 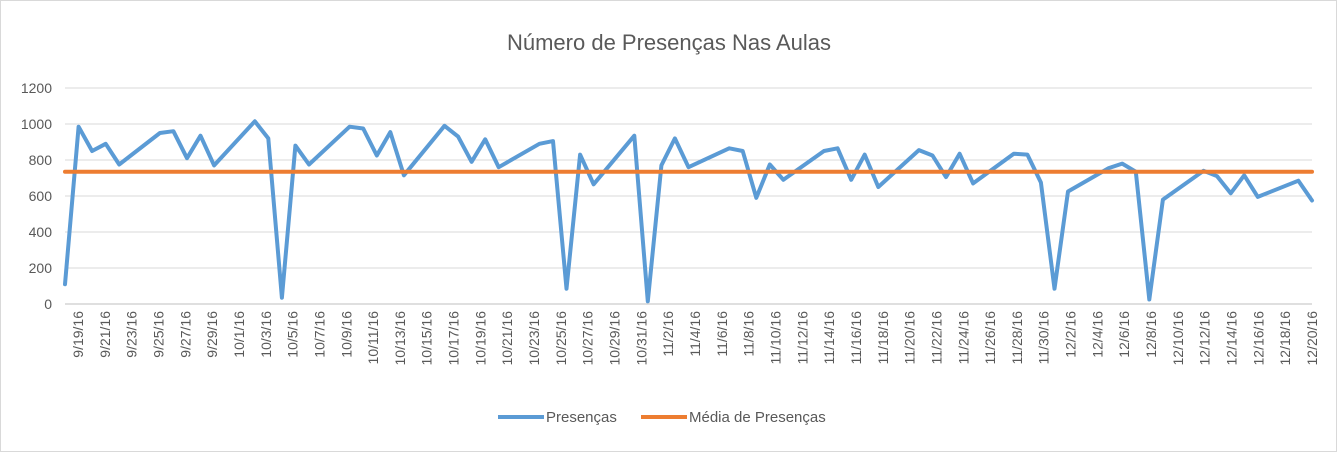 What do you see at coordinates (48, 304) in the screenshot?
I see `y-tick-label: 0` at bounding box center [48, 304].